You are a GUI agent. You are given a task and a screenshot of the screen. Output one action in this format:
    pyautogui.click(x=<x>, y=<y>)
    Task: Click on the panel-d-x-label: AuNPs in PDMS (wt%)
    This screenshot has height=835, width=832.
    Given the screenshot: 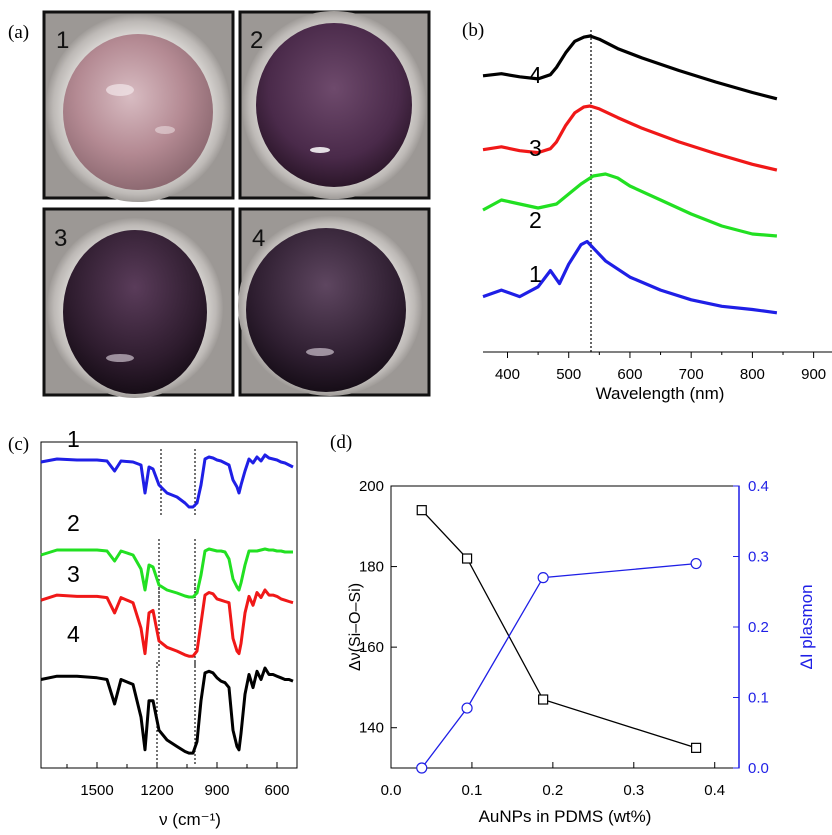 What is the action you would take?
    pyautogui.click(x=565, y=816)
    